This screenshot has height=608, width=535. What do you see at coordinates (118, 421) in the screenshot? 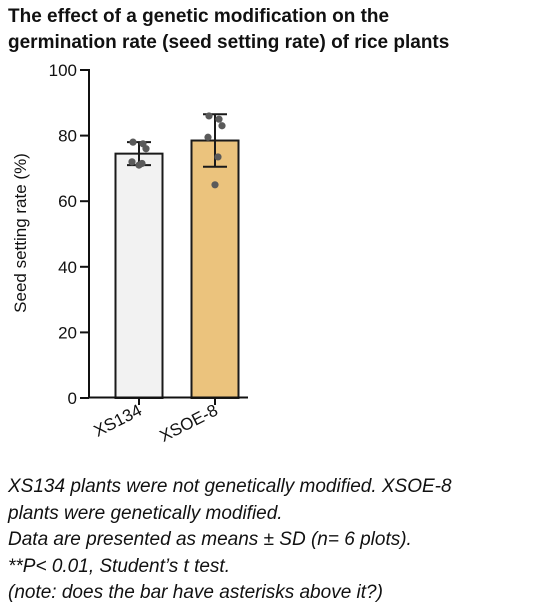
I see `x-tick-label: XS134` at bounding box center [118, 421].